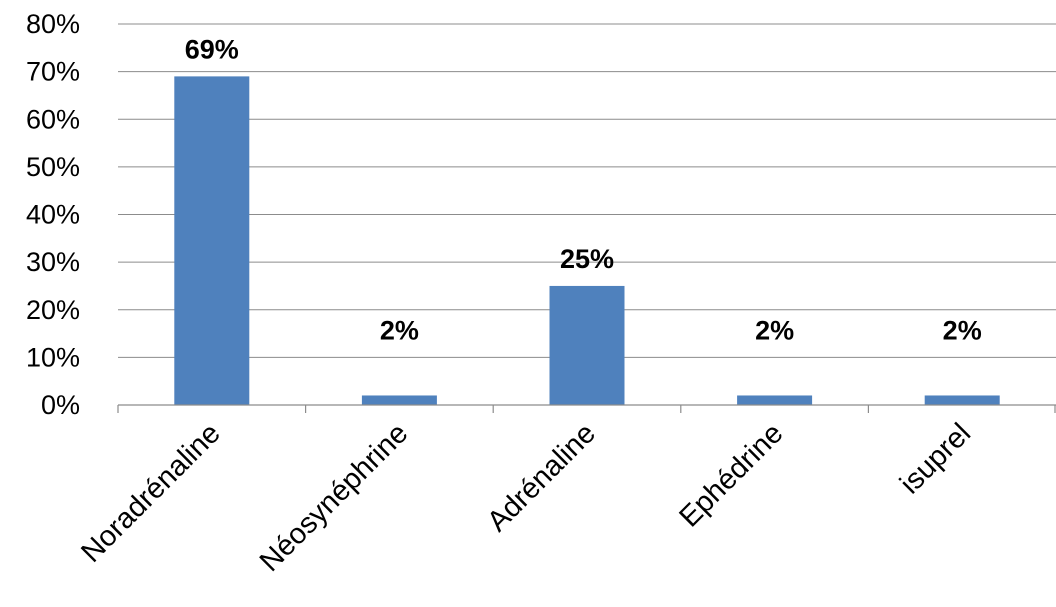 This screenshot has width=1056, height=607. Describe the element at coordinates (731, 475) in the screenshot. I see `x-tick-label: Ephédrine` at that location.